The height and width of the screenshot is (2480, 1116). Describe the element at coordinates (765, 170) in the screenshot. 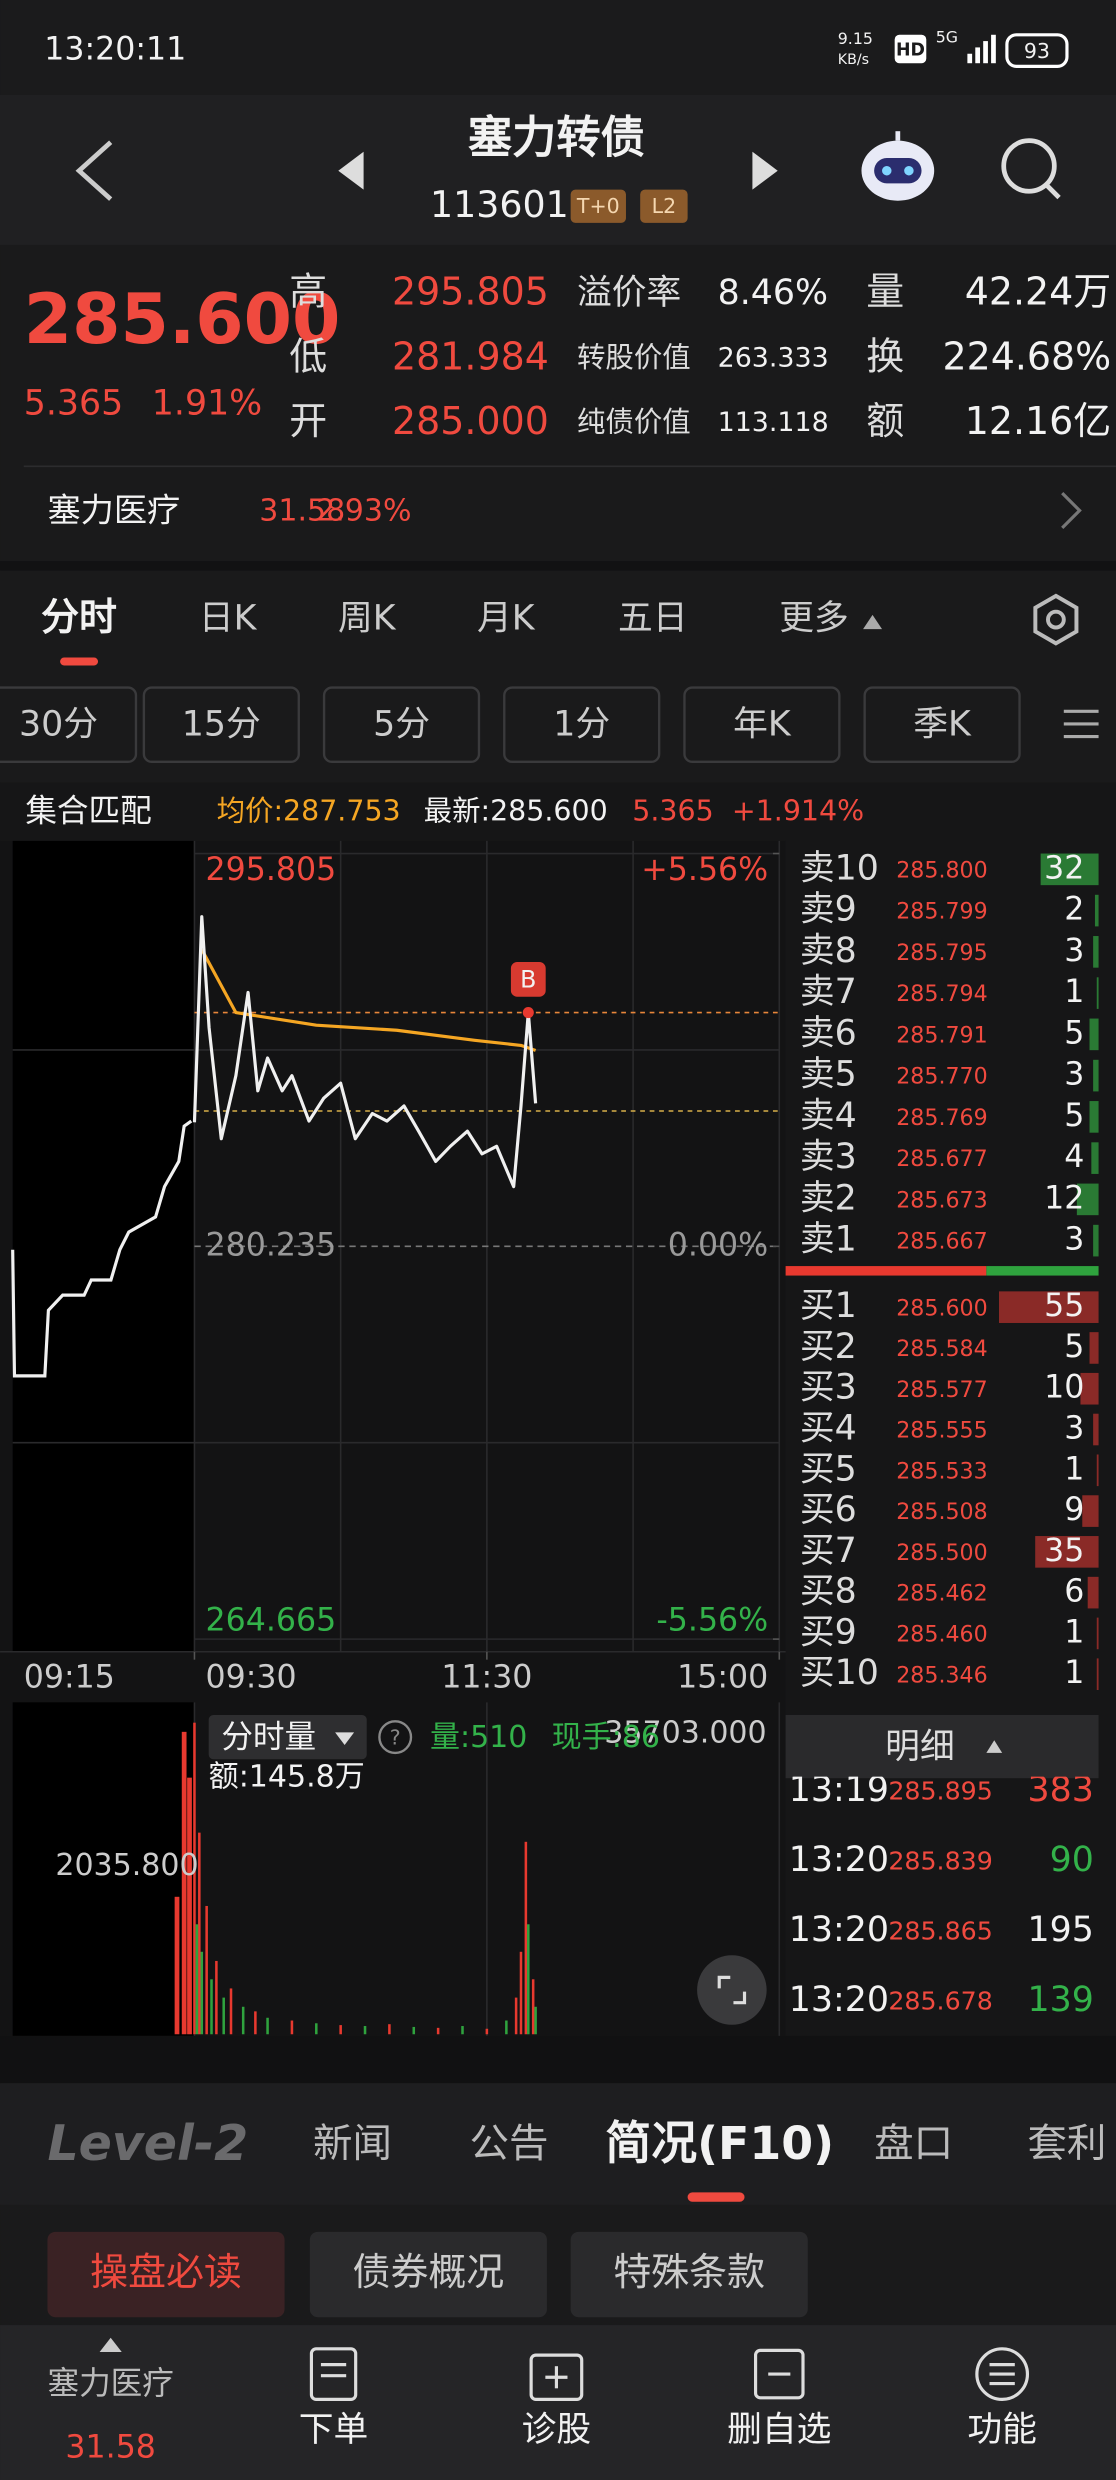

I see `next-button` at that location.